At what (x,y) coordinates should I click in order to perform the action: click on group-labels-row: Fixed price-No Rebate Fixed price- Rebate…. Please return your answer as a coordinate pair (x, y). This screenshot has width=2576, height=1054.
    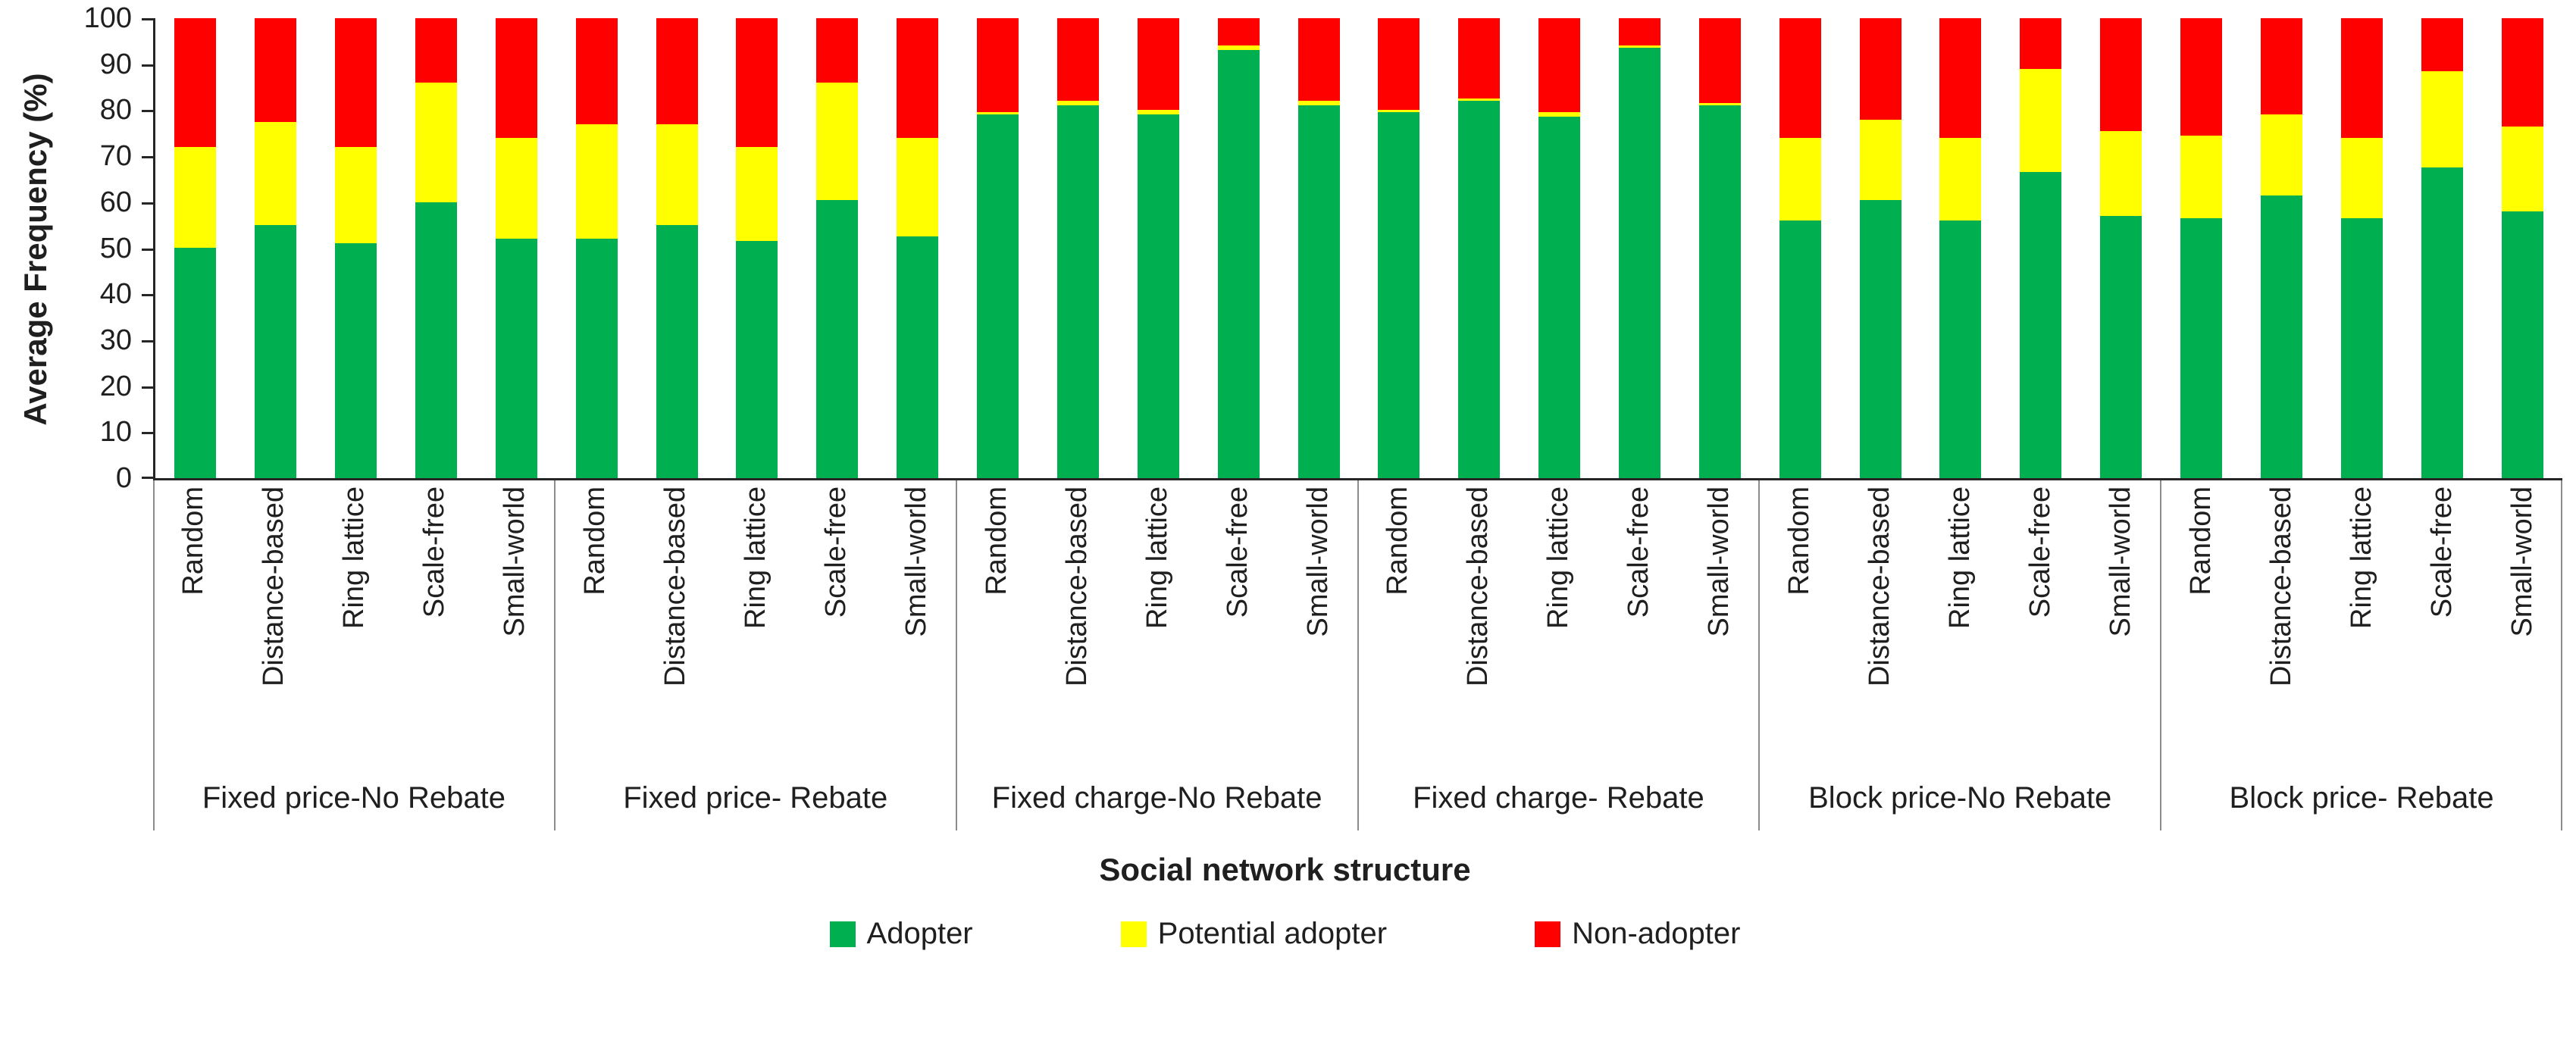
    Looking at the image, I should click on (1357, 802).